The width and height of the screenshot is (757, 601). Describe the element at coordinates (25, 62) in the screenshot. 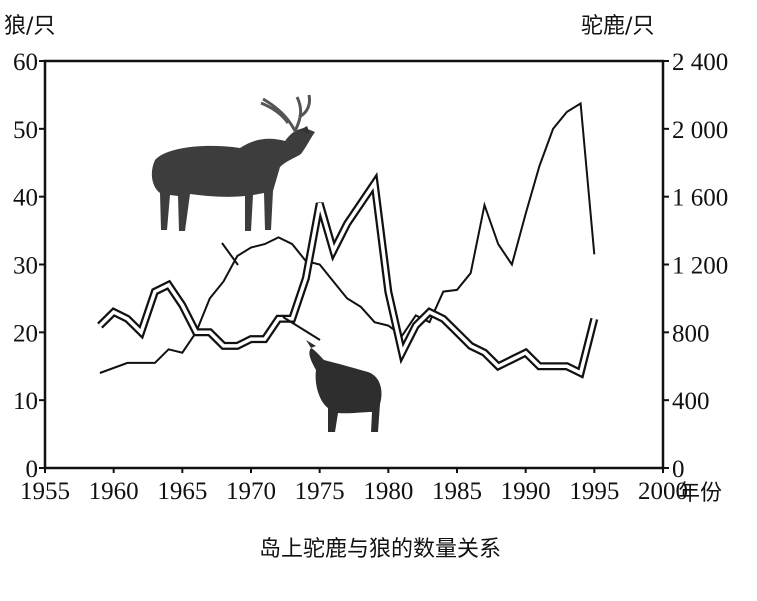

I see `y-left-tick-label: 60` at that location.